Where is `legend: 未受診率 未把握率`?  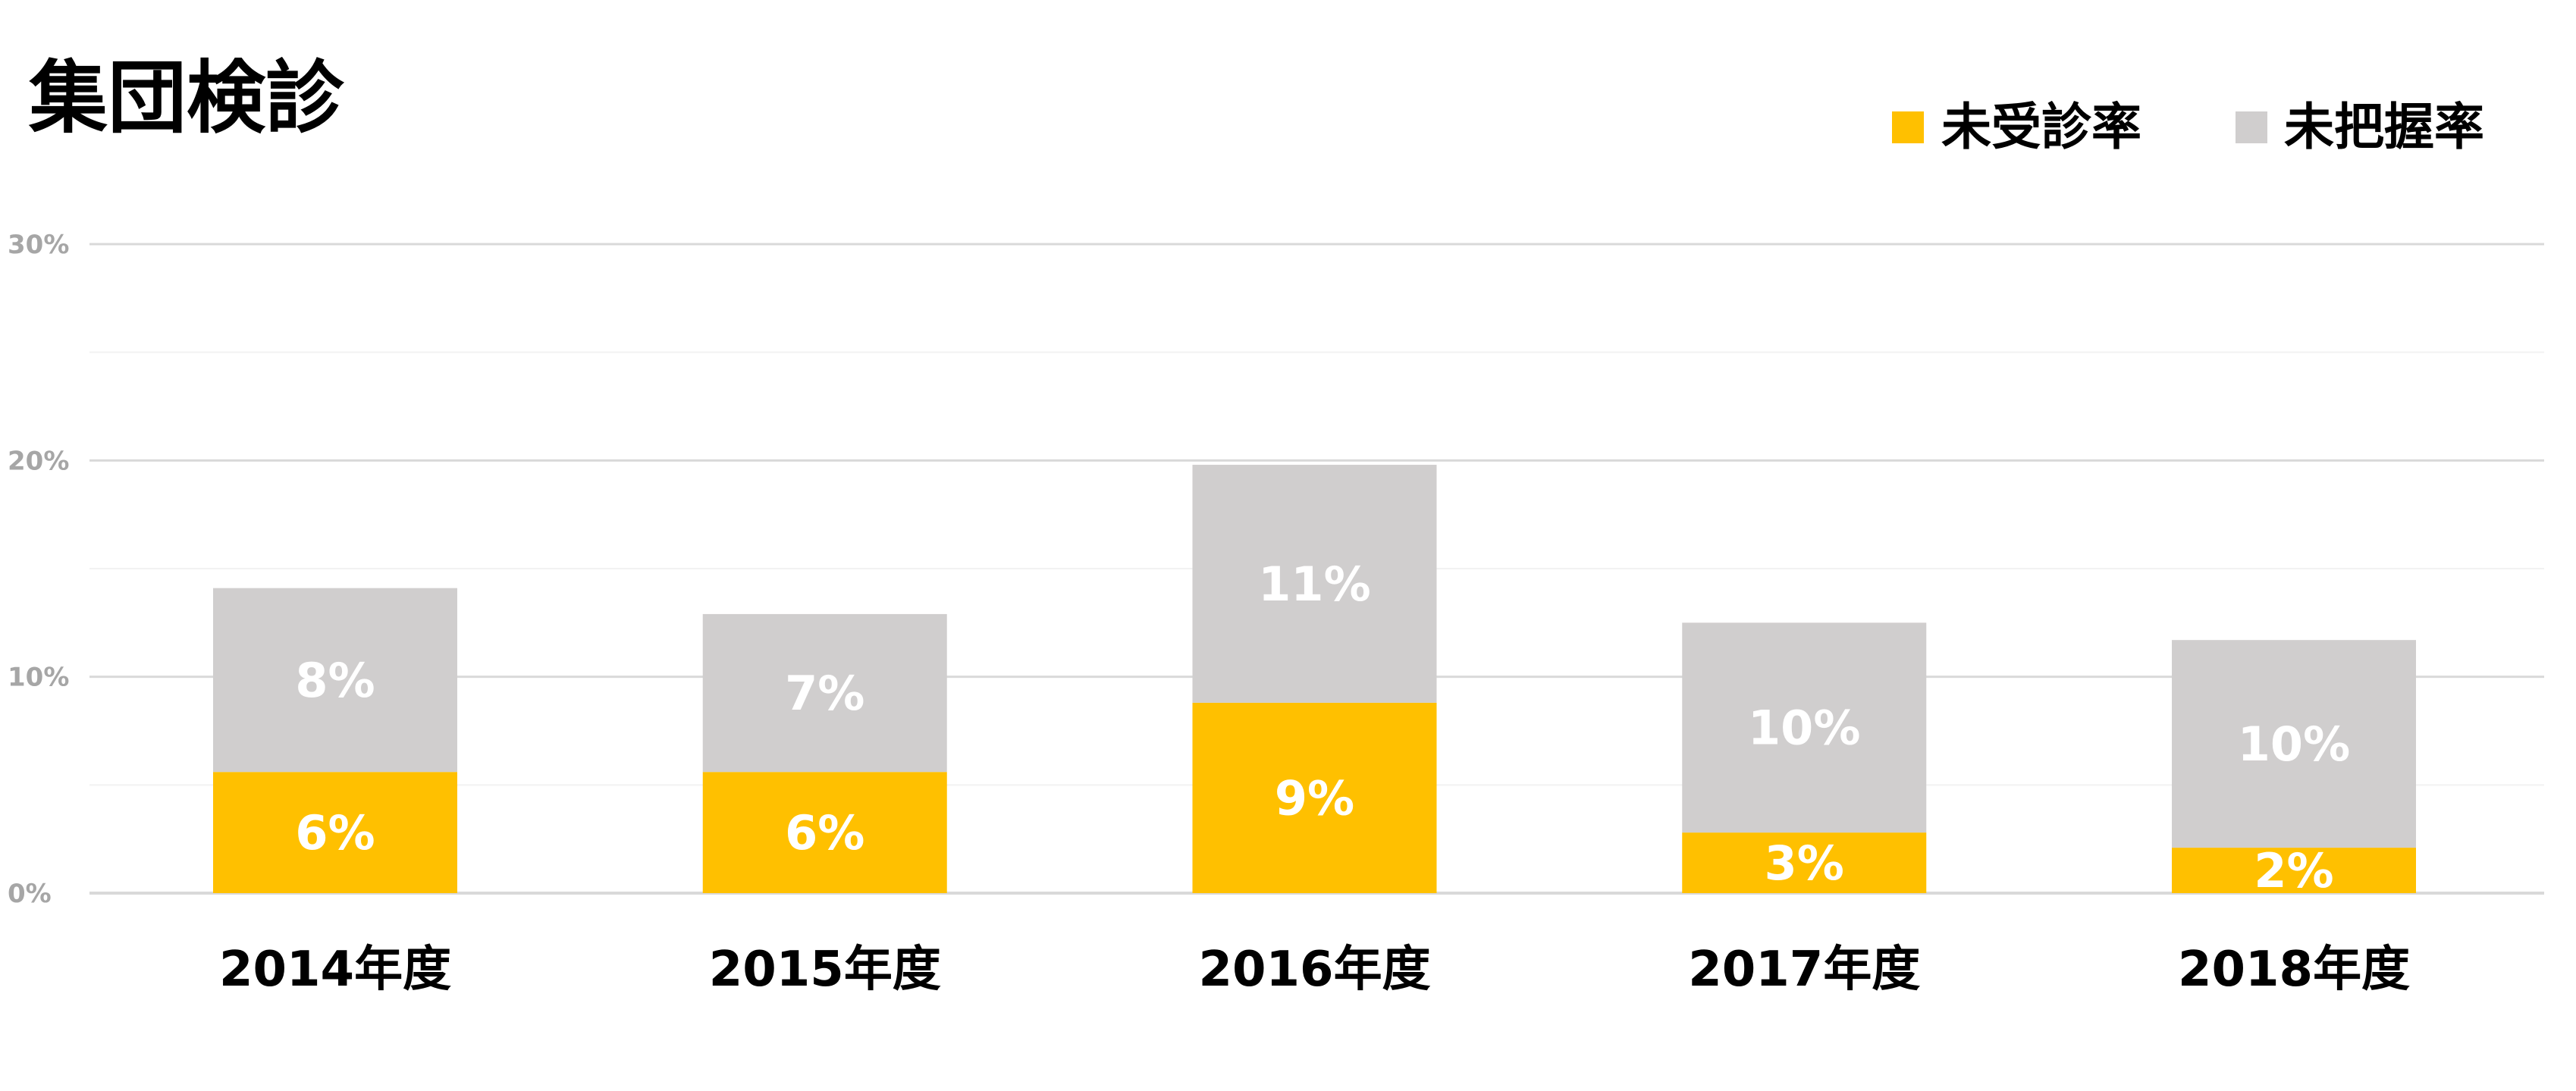
legend: 未受診率 未把握率 is located at coordinates (2188, 127).